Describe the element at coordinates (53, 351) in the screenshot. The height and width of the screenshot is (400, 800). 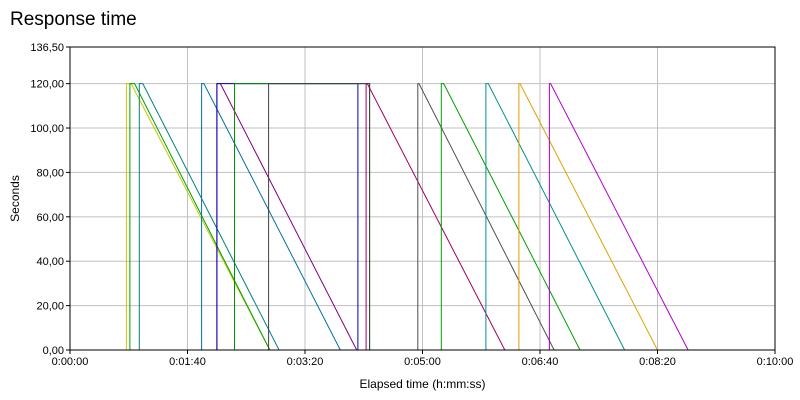
I see `y-tick-label: 0,00` at that location.